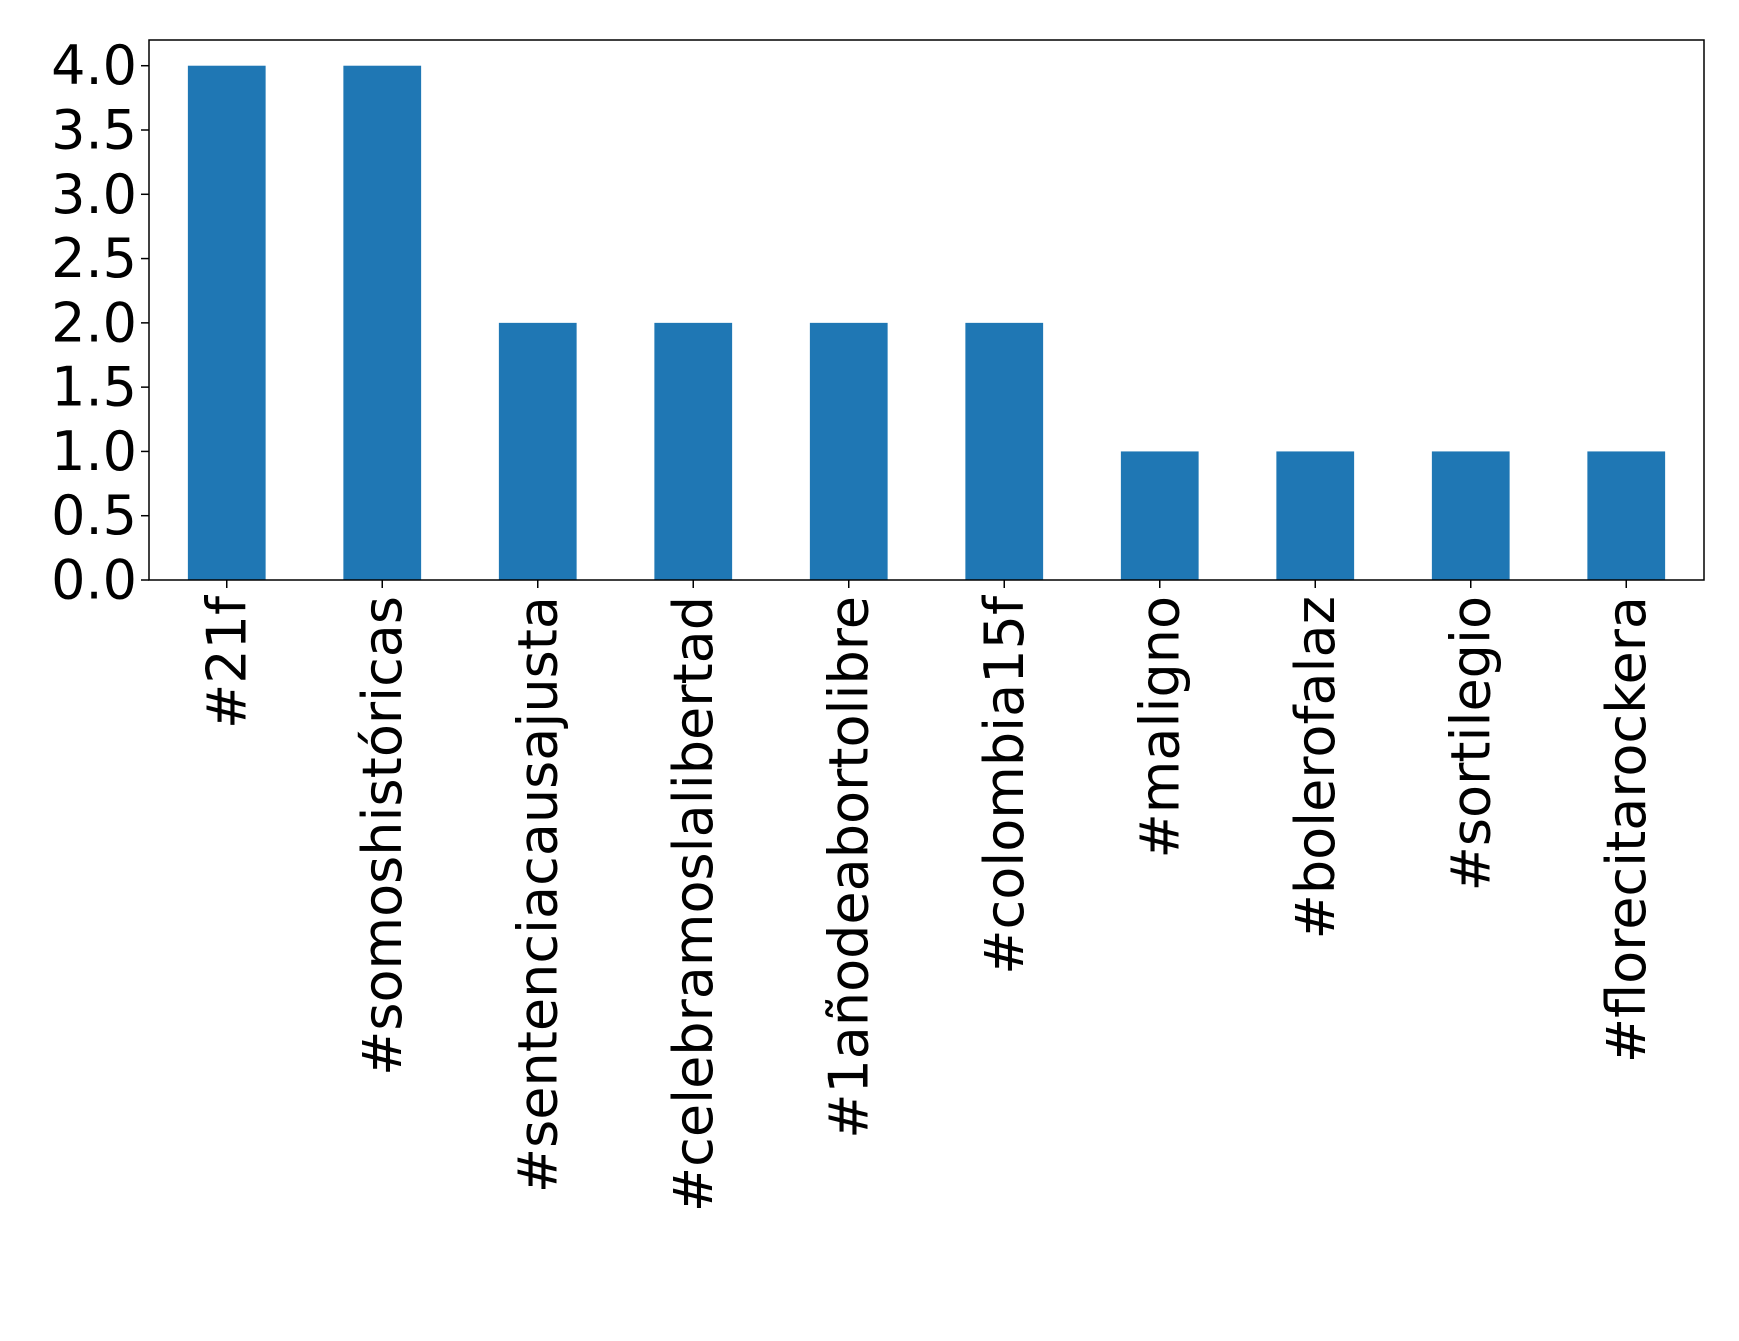 Image resolution: width=1739 pixels, height=1341 pixels. Describe the element at coordinates (94, 387) in the screenshot. I see `y-tick-label: 1.5` at that location.